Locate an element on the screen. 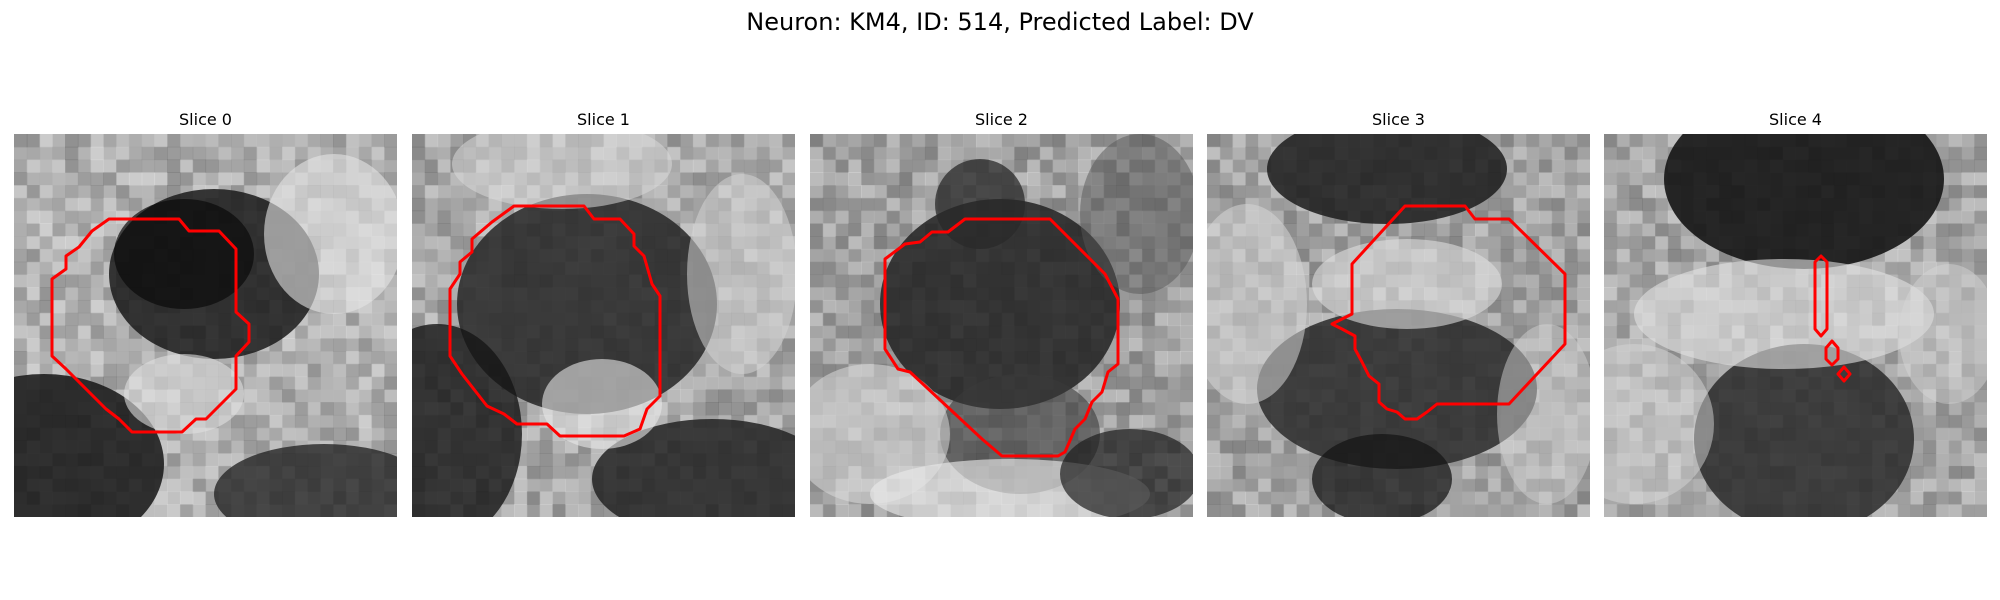 This screenshot has height=600, width=2000. slice-title-2: Slice 2 is located at coordinates (1001, 119).